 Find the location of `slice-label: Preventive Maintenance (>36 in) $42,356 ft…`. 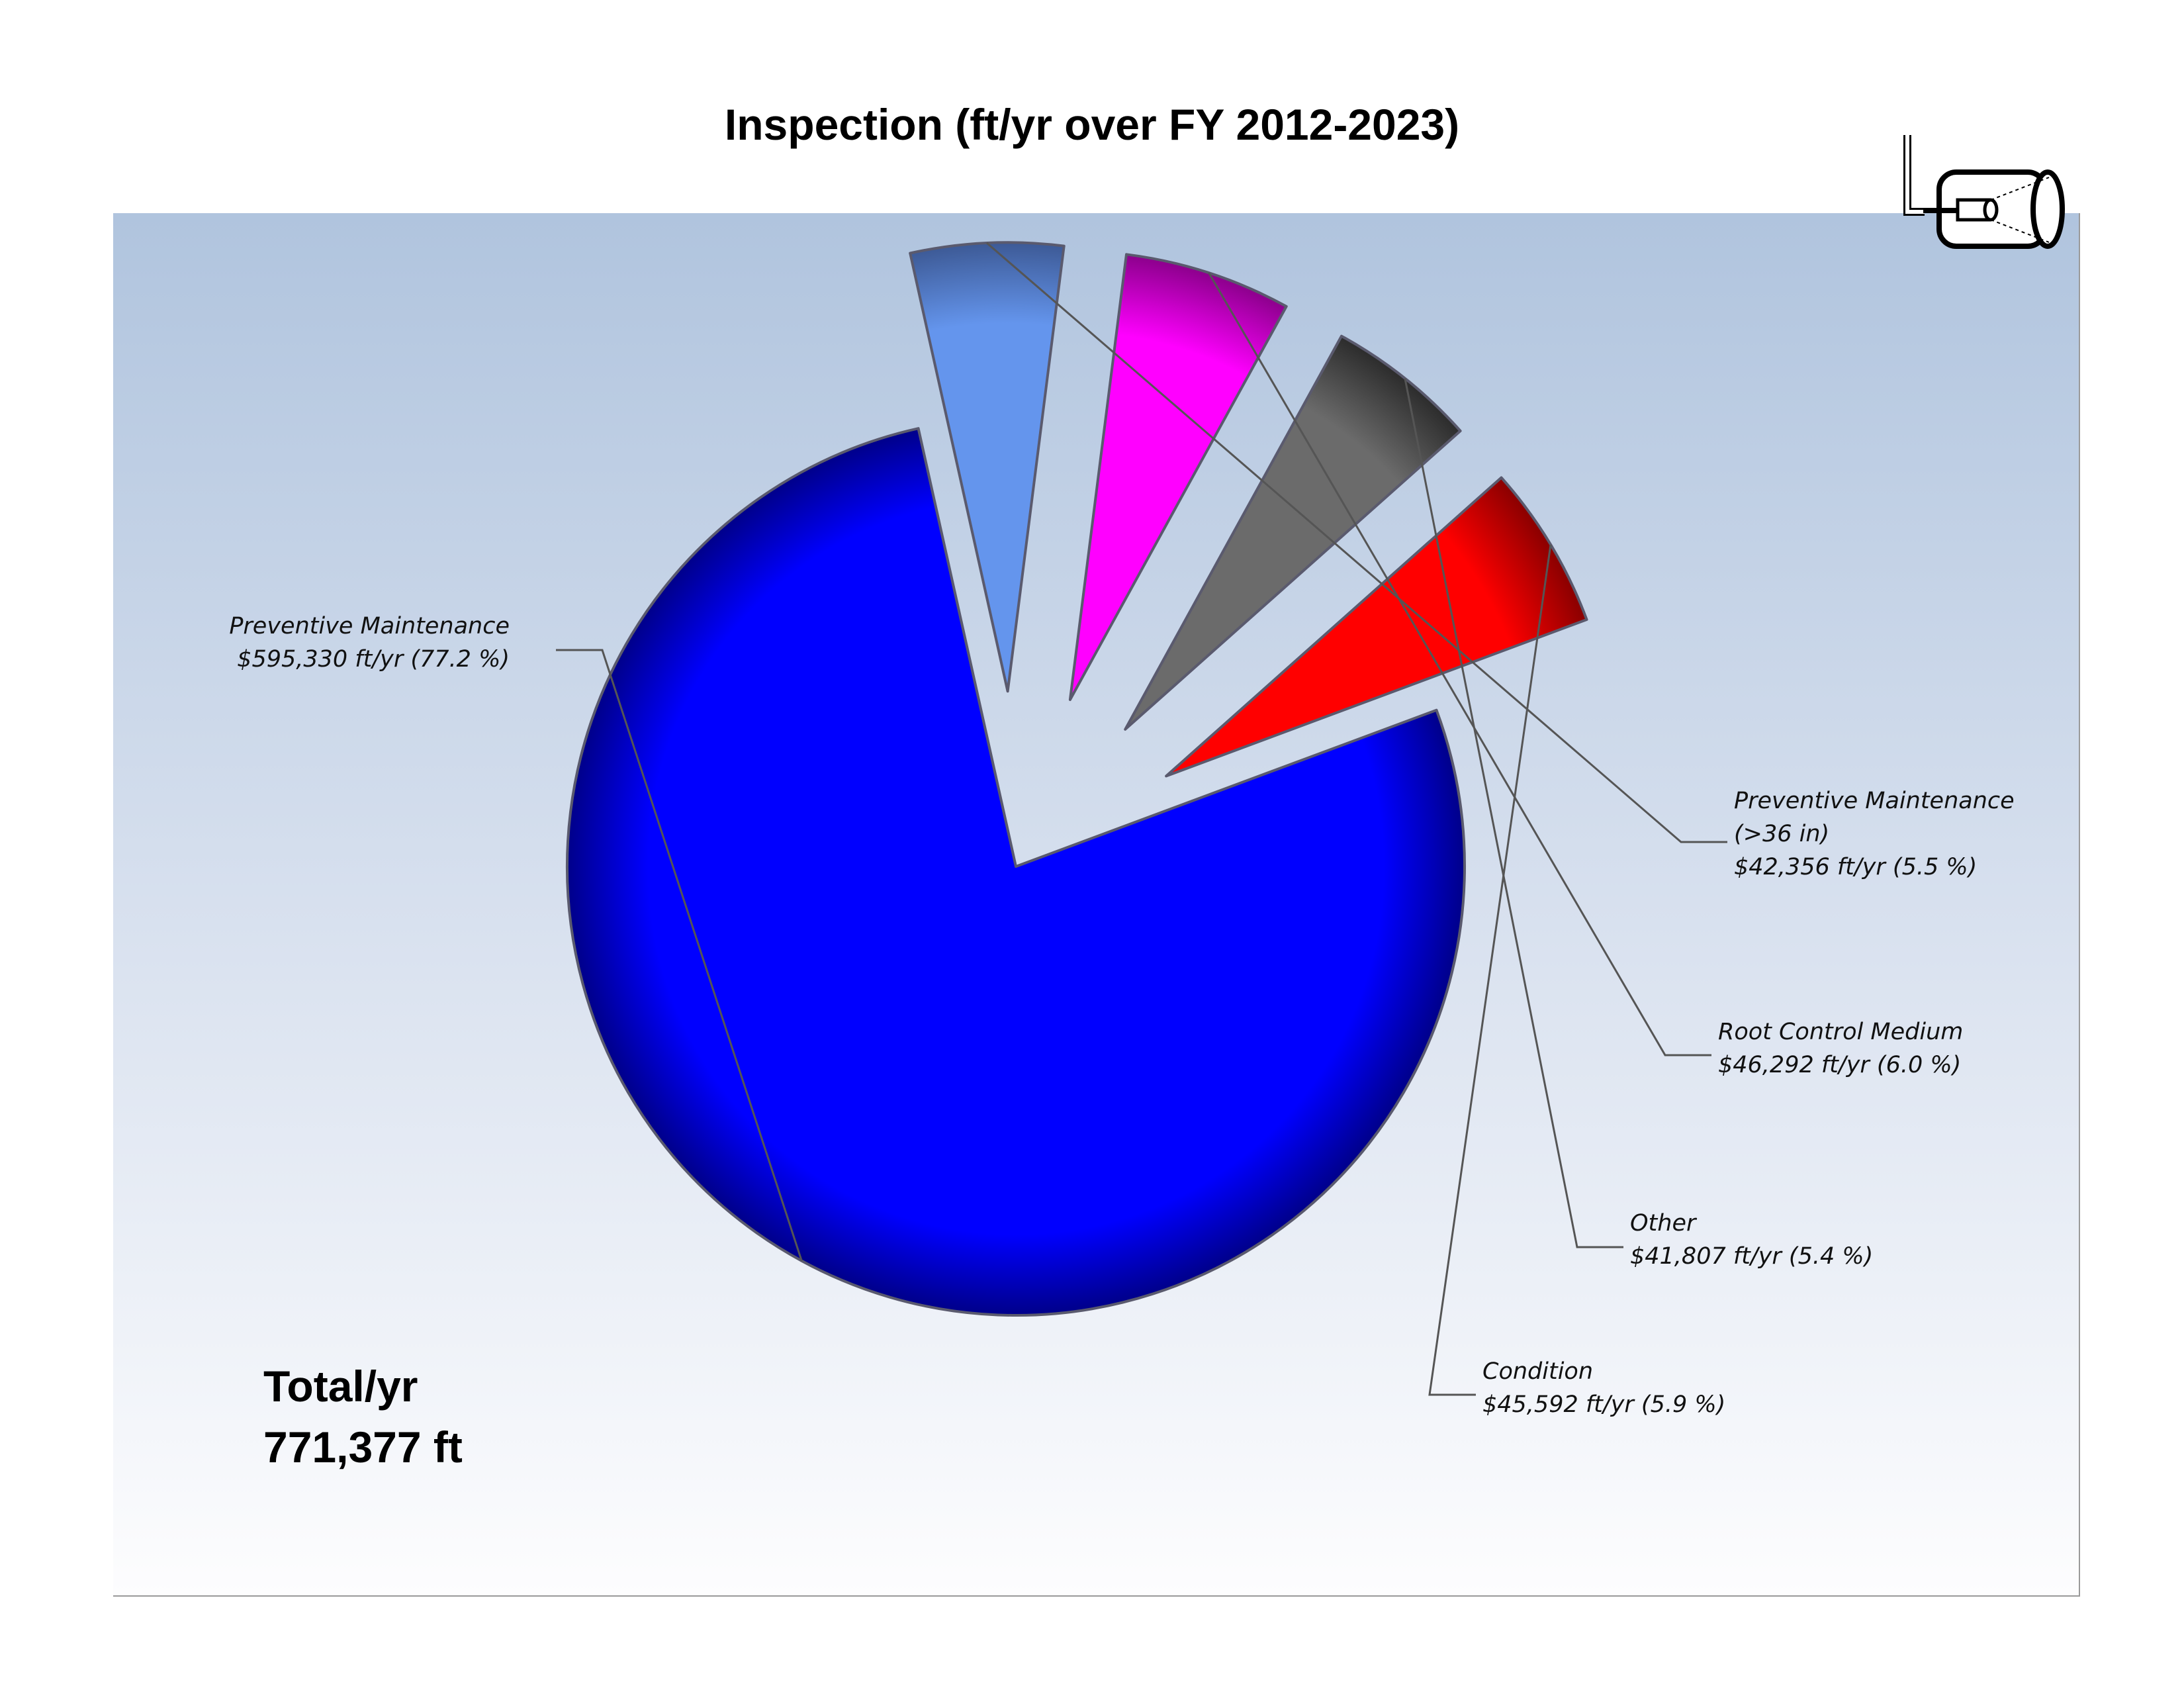

slice-label: Preventive Maintenance (>36 in) $42,356 ft… is located at coordinates (1874, 834).